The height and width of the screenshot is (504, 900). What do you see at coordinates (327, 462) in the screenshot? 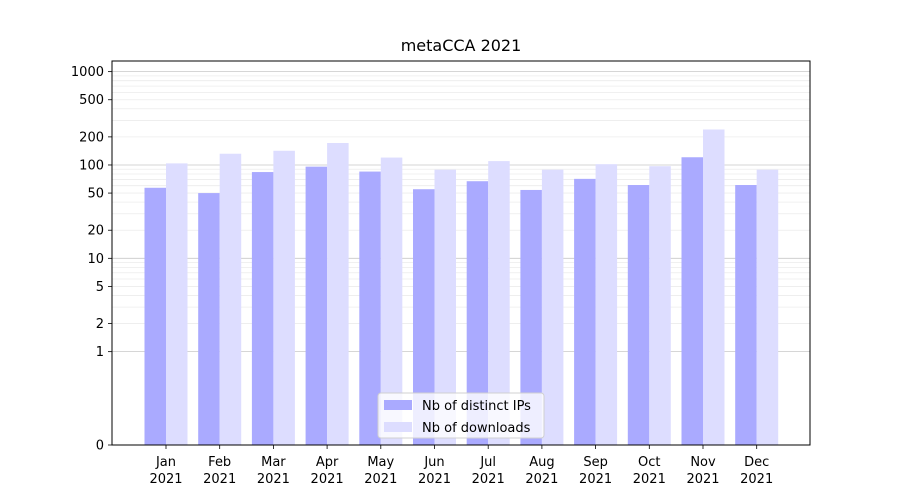
I see `x-tick-label-month: Apr` at bounding box center [327, 462].